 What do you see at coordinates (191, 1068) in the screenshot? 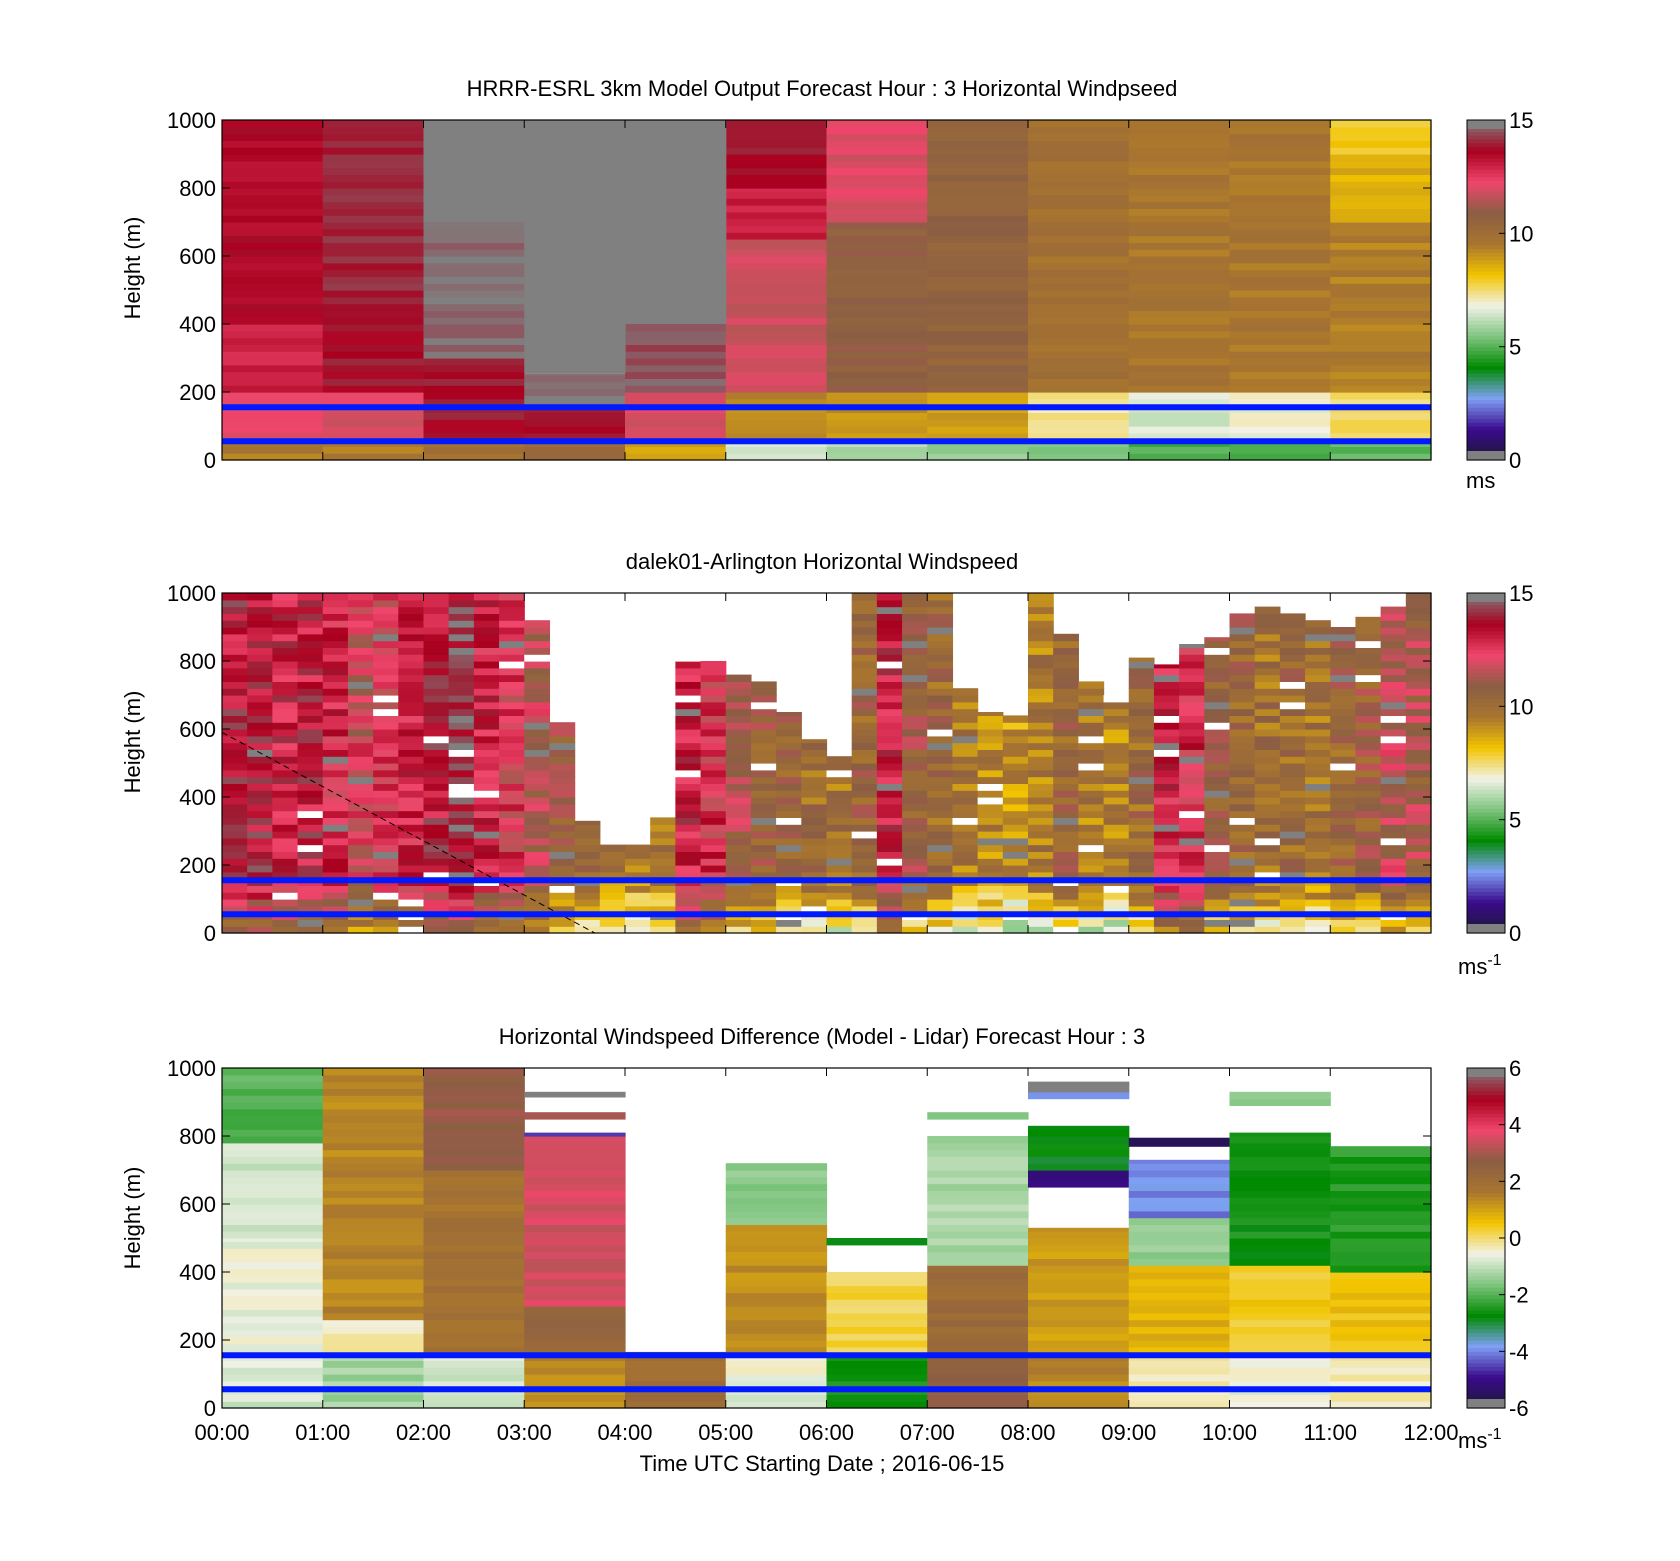
I see `y-tick-label: 1000` at bounding box center [191, 1068].